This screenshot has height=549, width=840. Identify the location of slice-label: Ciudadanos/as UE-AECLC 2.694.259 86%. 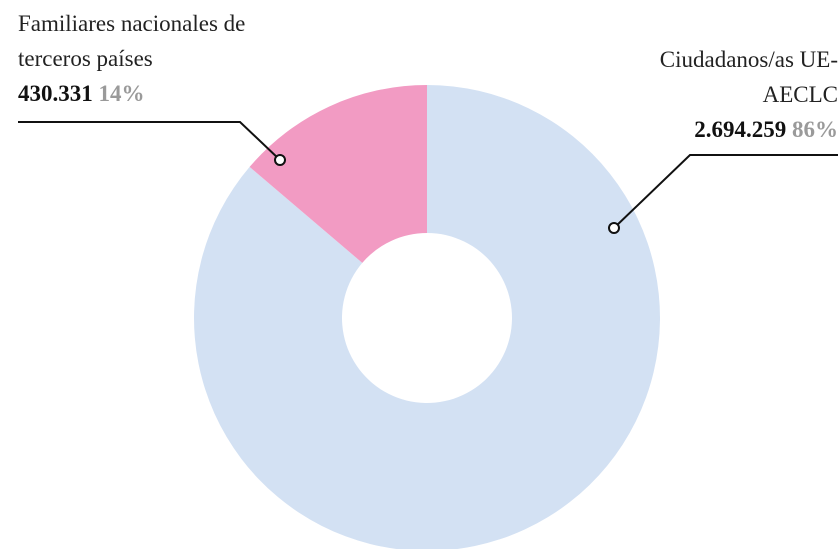
(718, 94).